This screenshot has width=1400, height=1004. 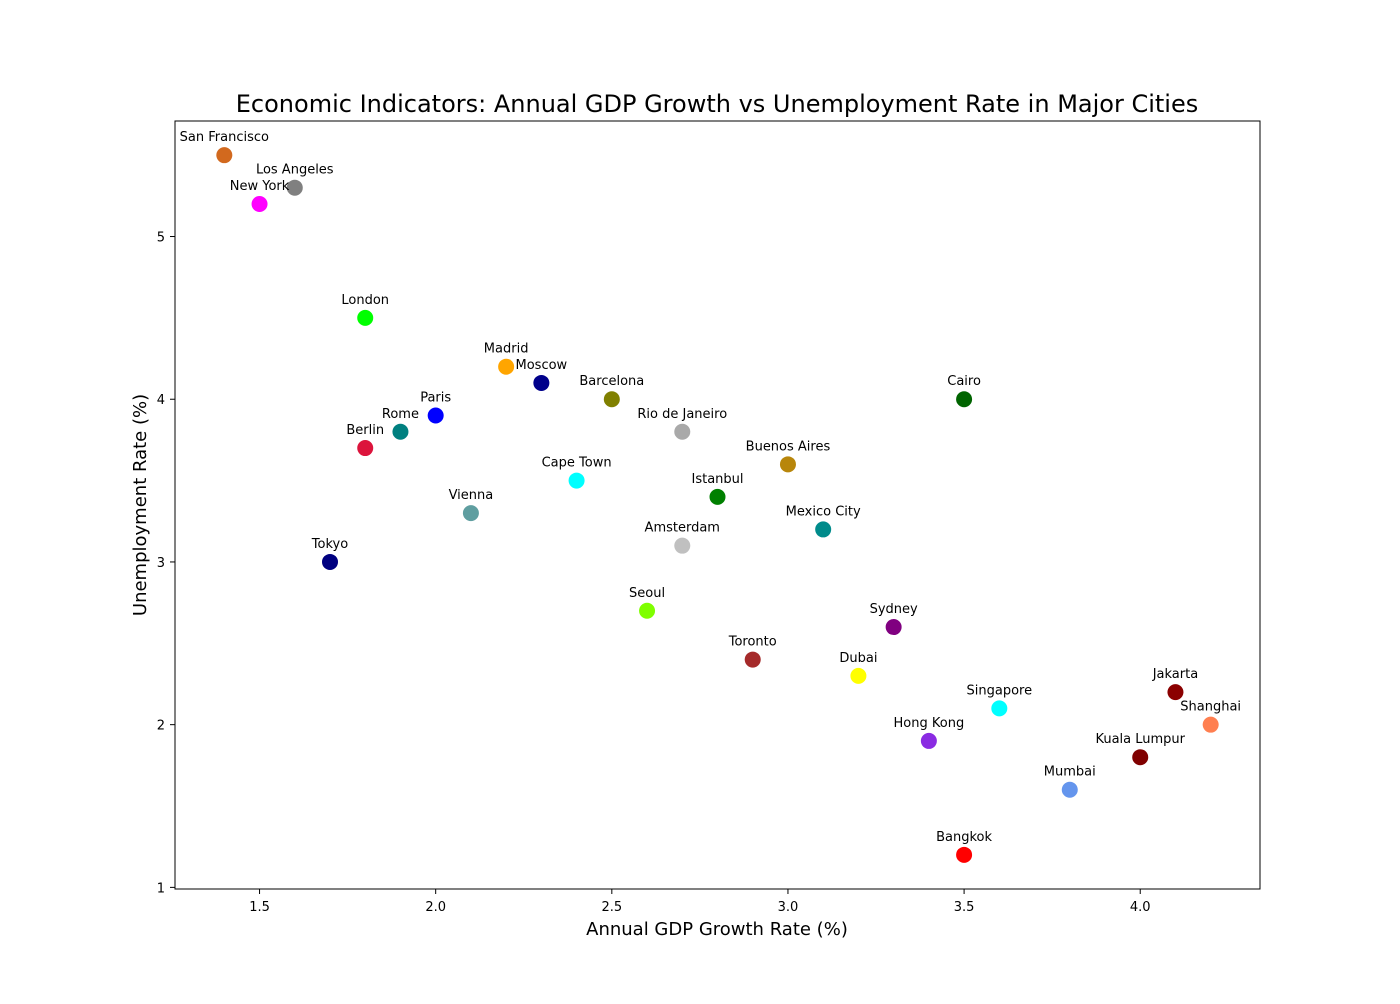 I want to click on data-point-label: Amsterdam, so click(x=682, y=528).